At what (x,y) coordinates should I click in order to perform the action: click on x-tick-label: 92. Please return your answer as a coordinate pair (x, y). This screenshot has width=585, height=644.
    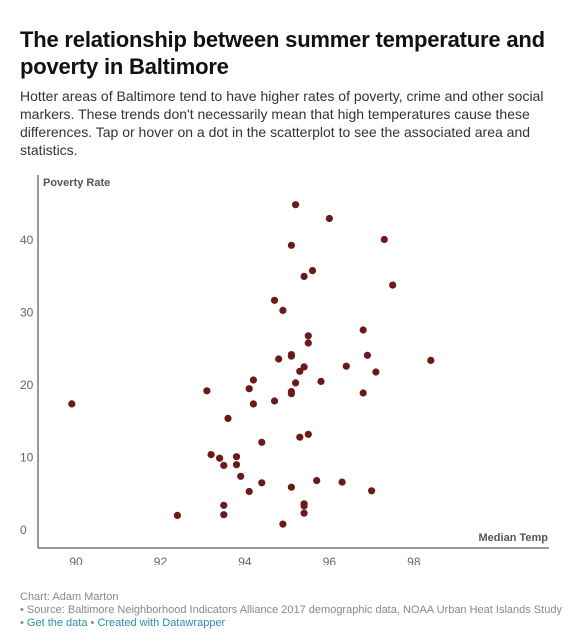
    Looking at the image, I should click on (161, 560).